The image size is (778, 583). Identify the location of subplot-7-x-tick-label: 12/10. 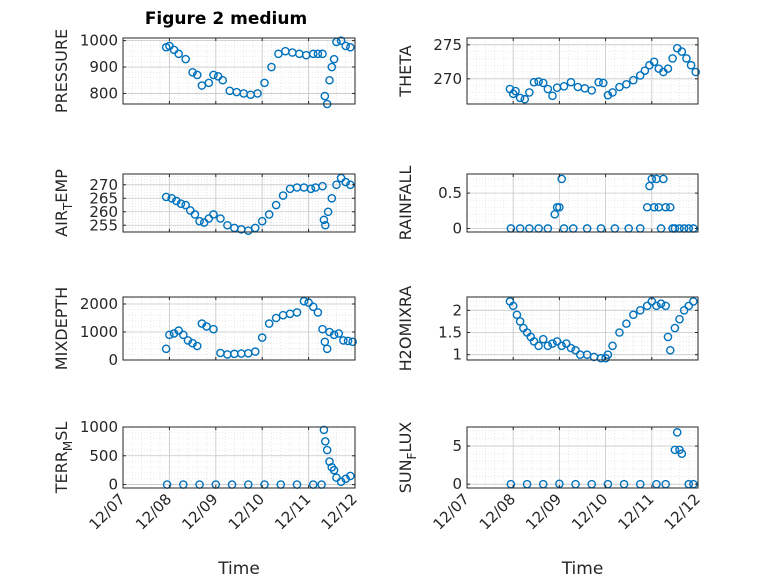
(246, 511).